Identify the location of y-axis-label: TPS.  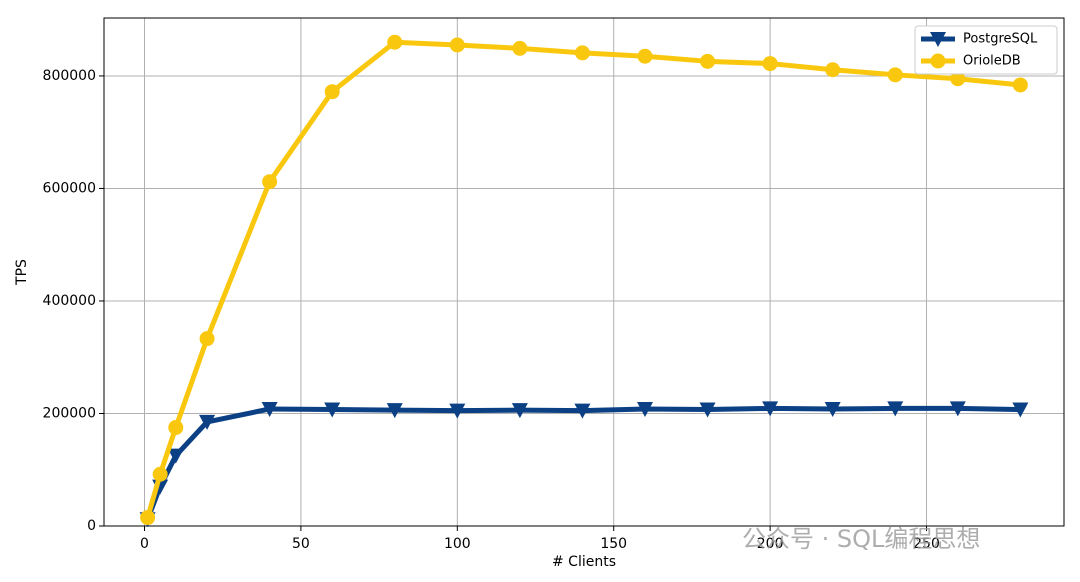
(22, 272).